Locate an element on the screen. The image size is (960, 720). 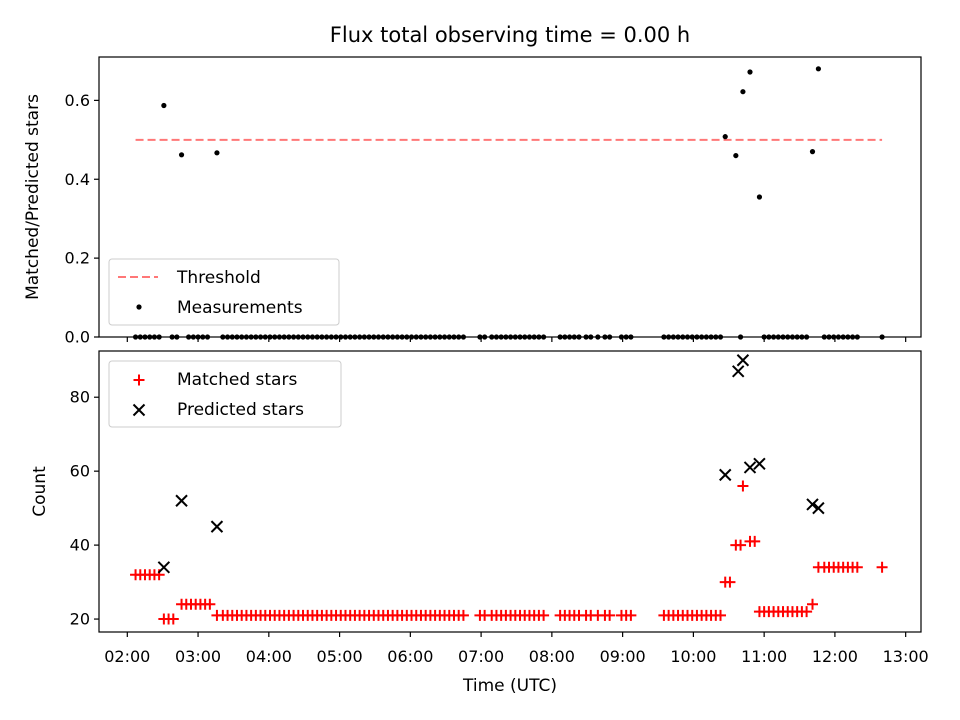
x-tick-label: 04:00 is located at coordinates (269, 656).